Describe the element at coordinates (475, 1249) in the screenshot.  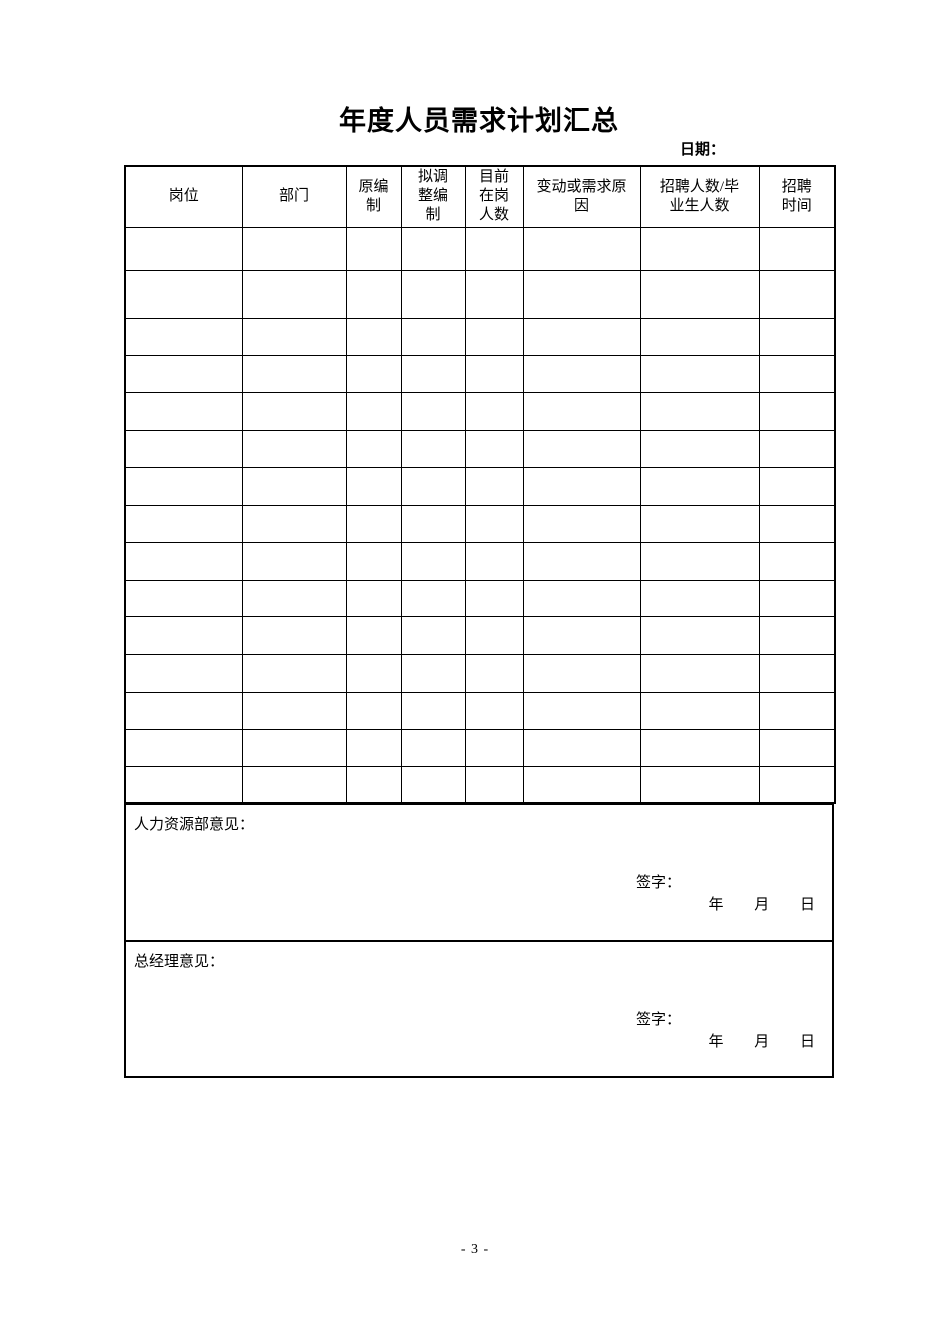
I see `page-number: - 3 -` at that location.